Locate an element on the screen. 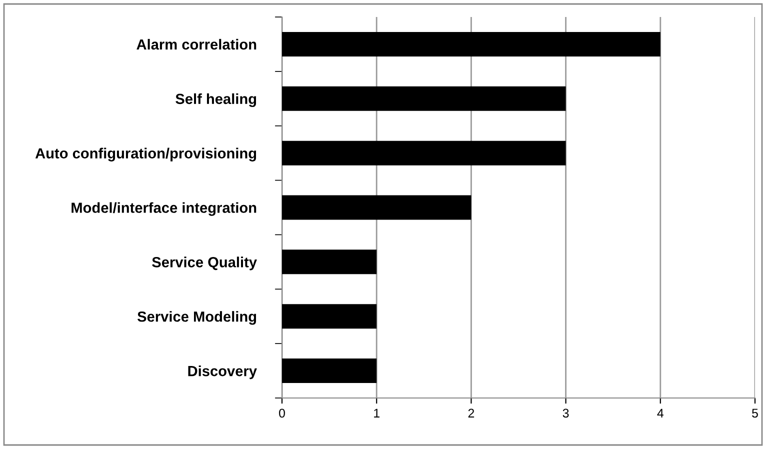  y-tick-label: Discovery is located at coordinates (222, 373).